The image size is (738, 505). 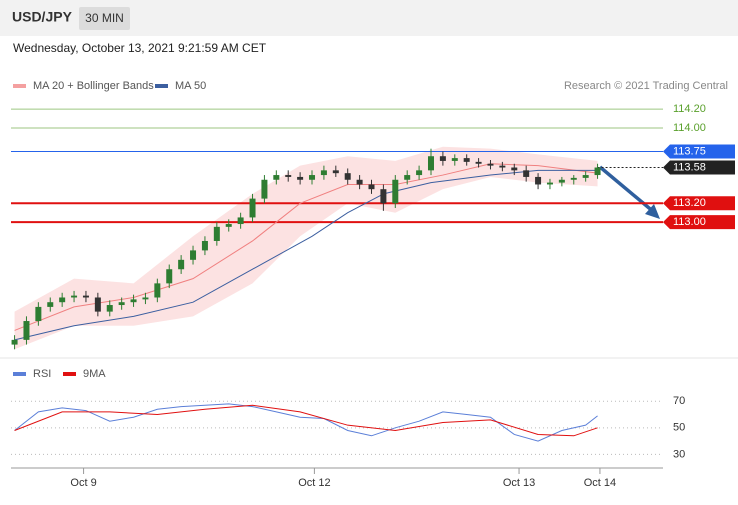 I want to click on level-label: 114.20, so click(x=689, y=109).